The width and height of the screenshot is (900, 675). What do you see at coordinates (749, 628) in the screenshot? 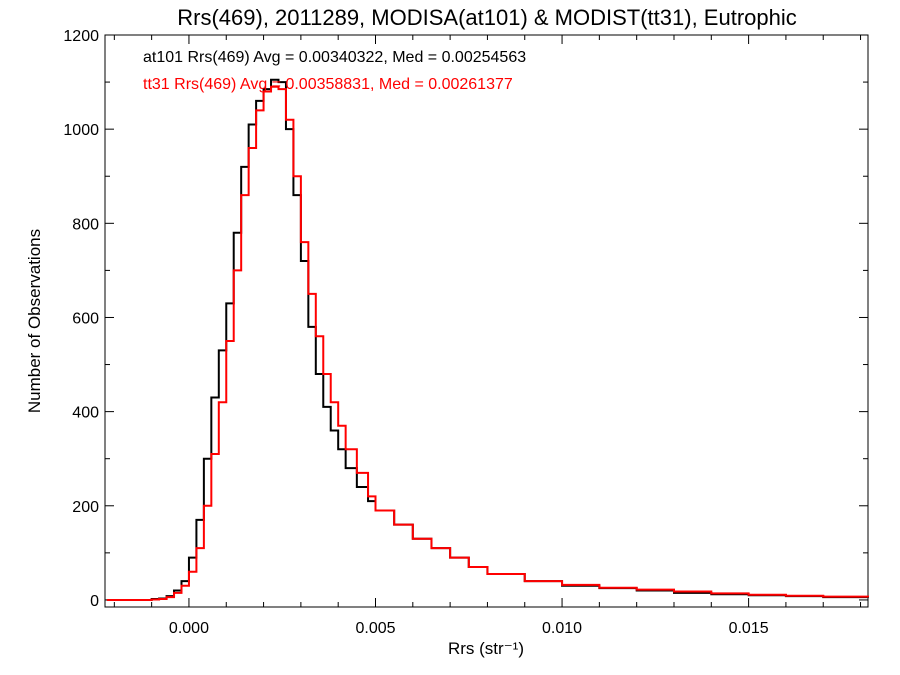
I see `x-tick-label: 0.015` at bounding box center [749, 628].